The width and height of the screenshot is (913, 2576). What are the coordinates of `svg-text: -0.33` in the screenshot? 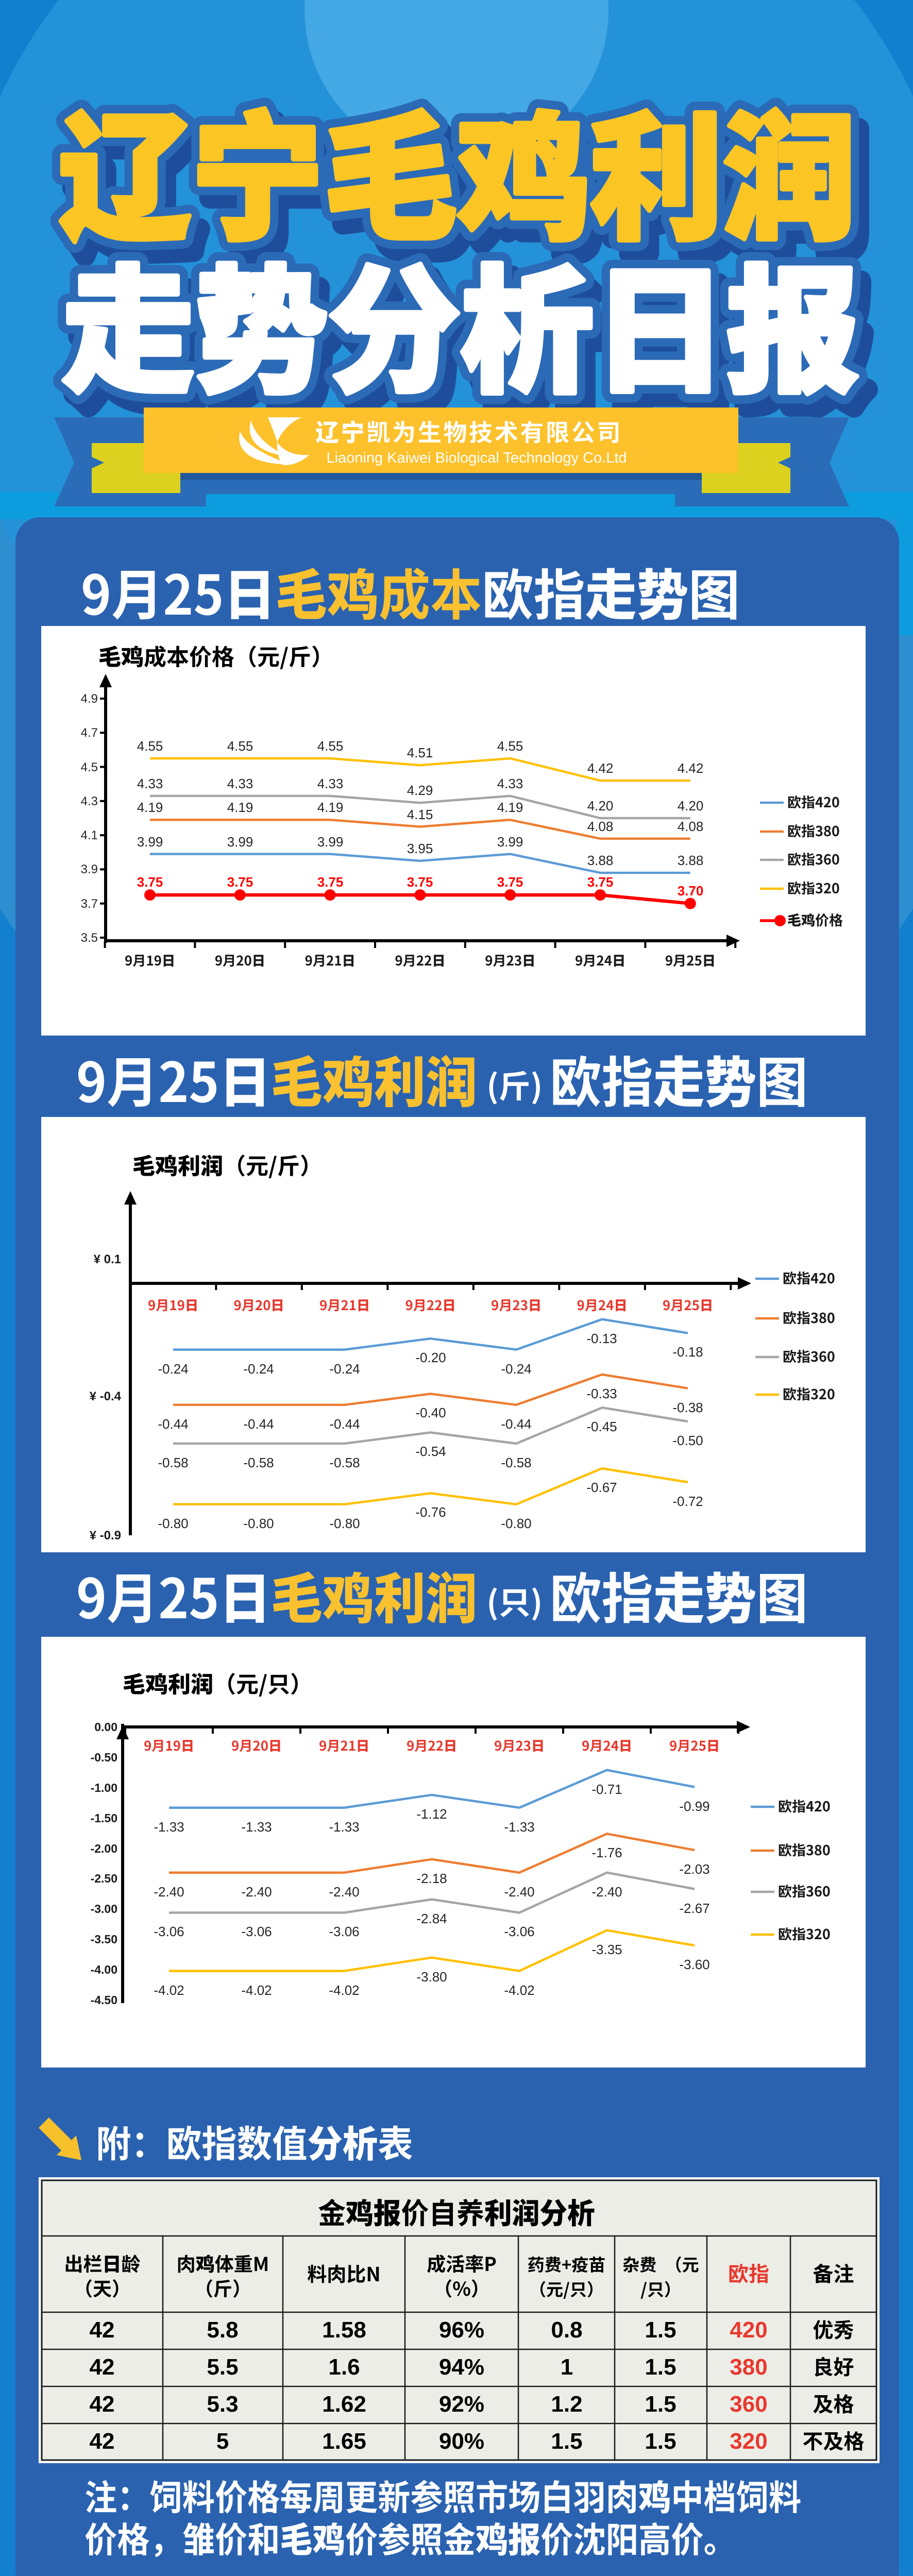 It's located at (601, 1394).